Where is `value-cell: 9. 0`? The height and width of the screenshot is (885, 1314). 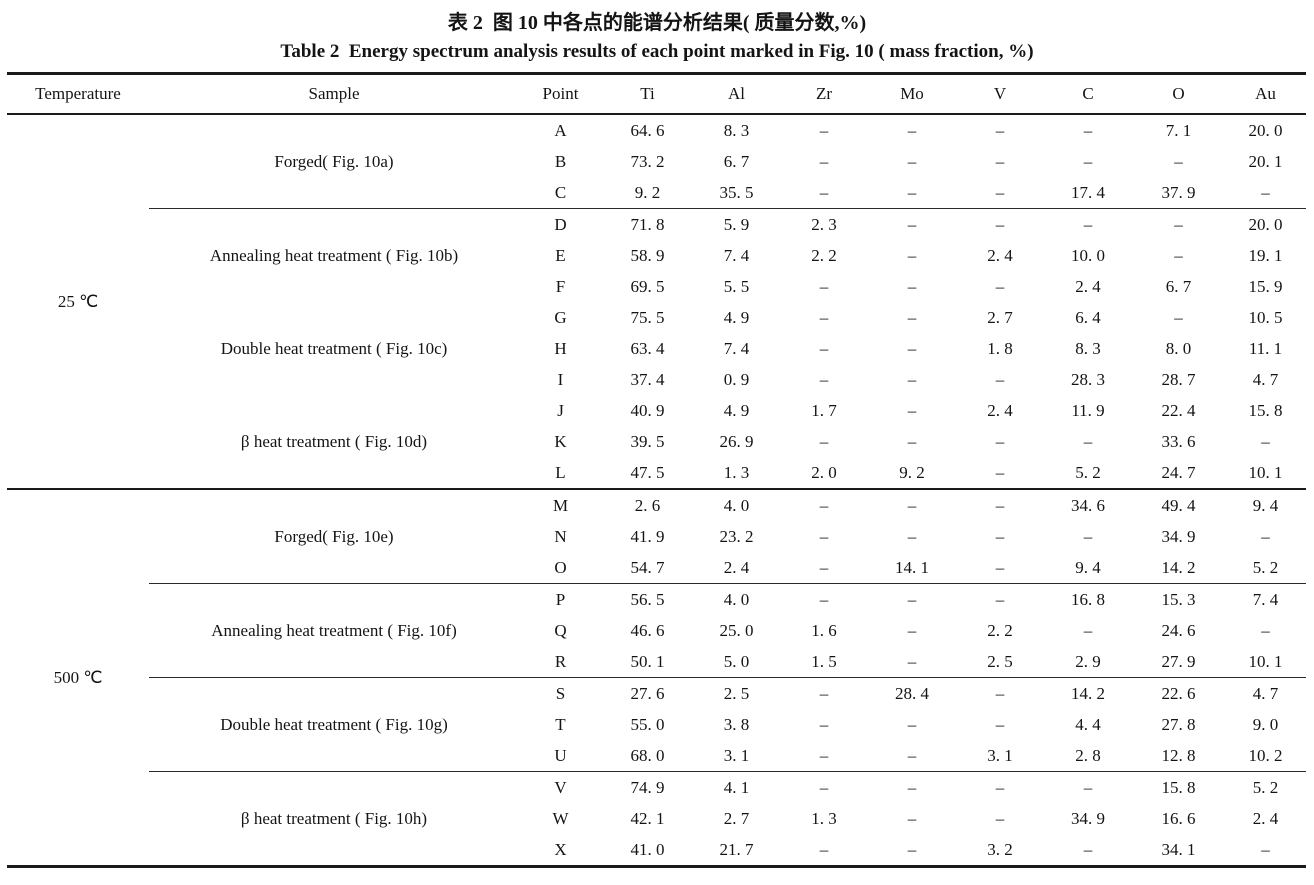
value-cell: 9. 0 is located at coordinates (1265, 724).